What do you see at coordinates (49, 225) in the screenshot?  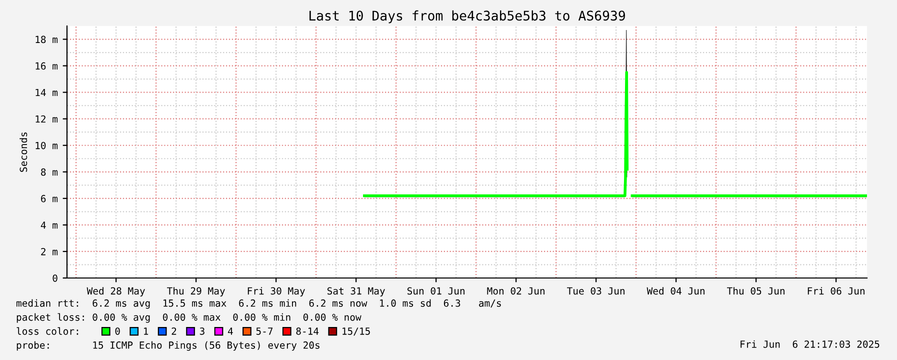 I see `y-tick-label: 4 m` at bounding box center [49, 225].